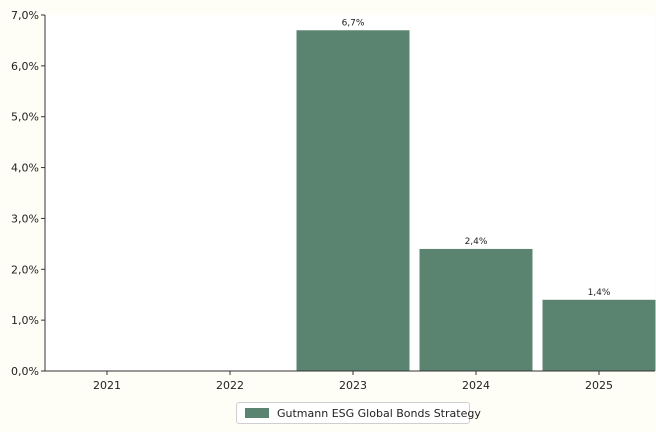 The height and width of the screenshot is (432, 656). What do you see at coordinates (476, 242) in the screenshot?
I see `data-label-2024: 2,4%` at bounding box center [476, 242].